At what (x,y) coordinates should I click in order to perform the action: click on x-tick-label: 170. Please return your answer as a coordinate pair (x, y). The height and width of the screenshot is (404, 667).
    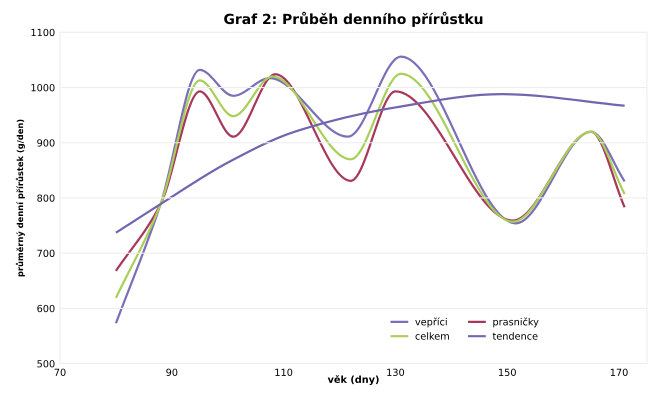
    Looking at the image, I should click on (619, 372).